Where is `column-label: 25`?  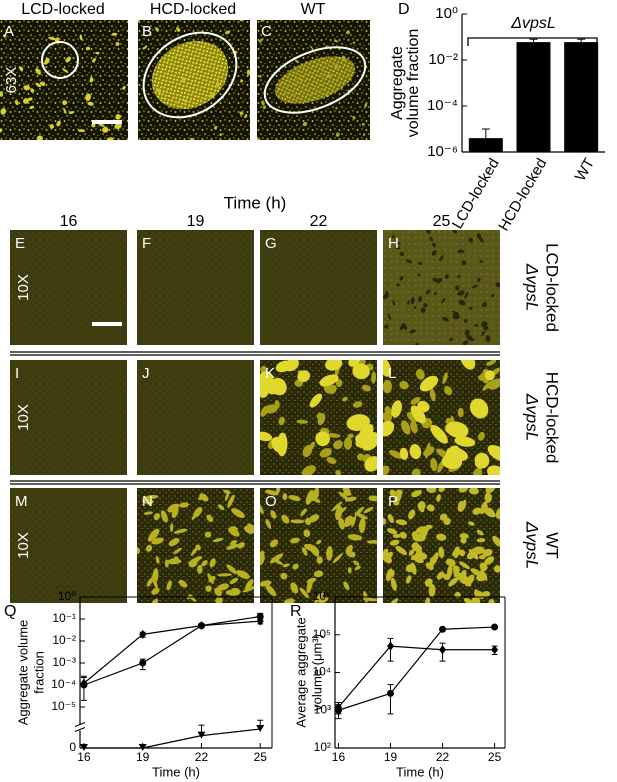
column-label: 25 is located at coordinates (442, 221).